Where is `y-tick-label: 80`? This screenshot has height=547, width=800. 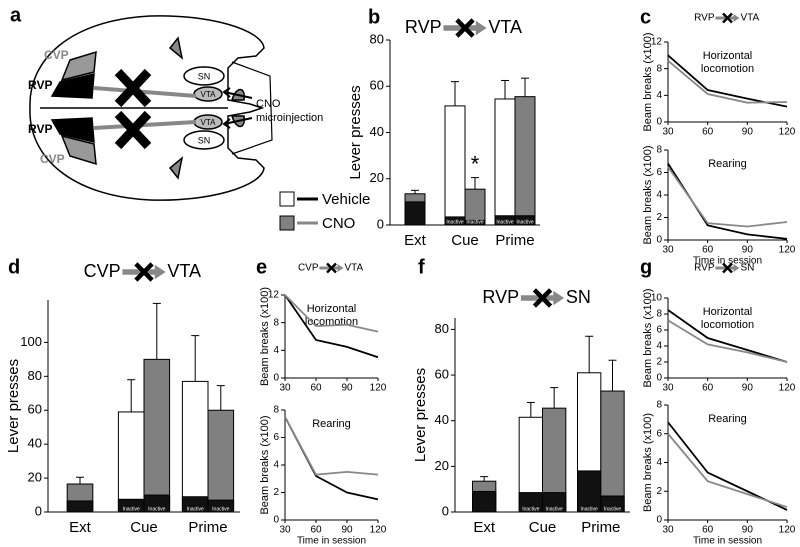
y-tick-label: 80 is located at coordinates (35, 375).